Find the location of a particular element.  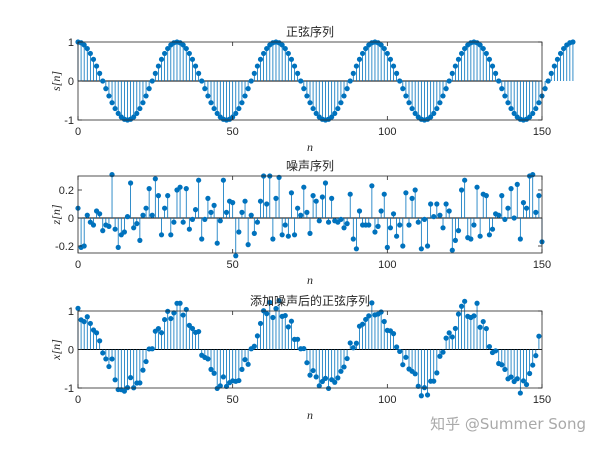

y-axis-label: x[n] is located at coordinates (56, 350).